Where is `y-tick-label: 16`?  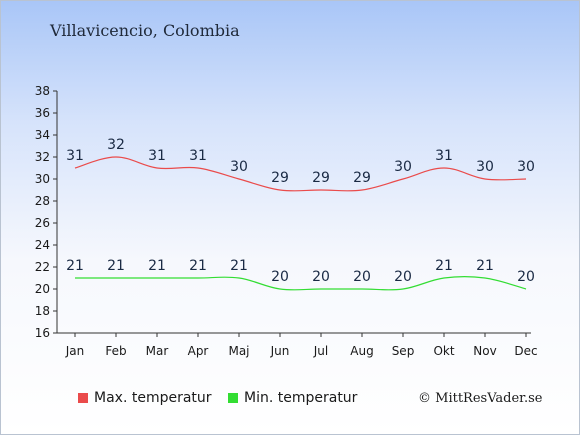
y-tick-label: 16 is located at coordinates (42, 333).